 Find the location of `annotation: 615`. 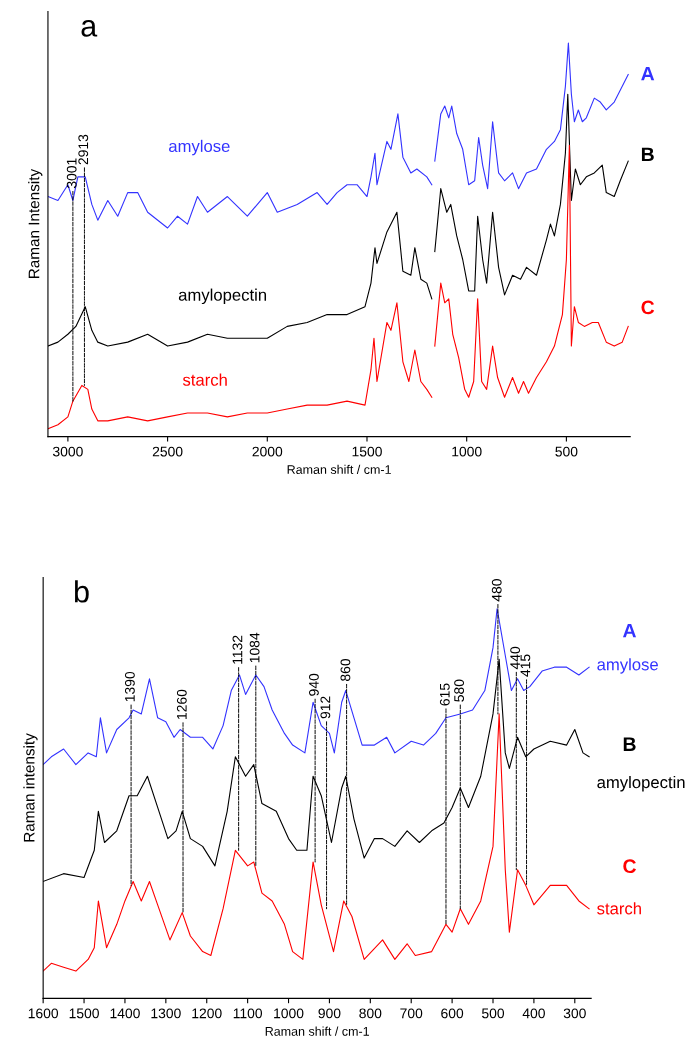

annotation: 615 is located at coordinates (444, 694).